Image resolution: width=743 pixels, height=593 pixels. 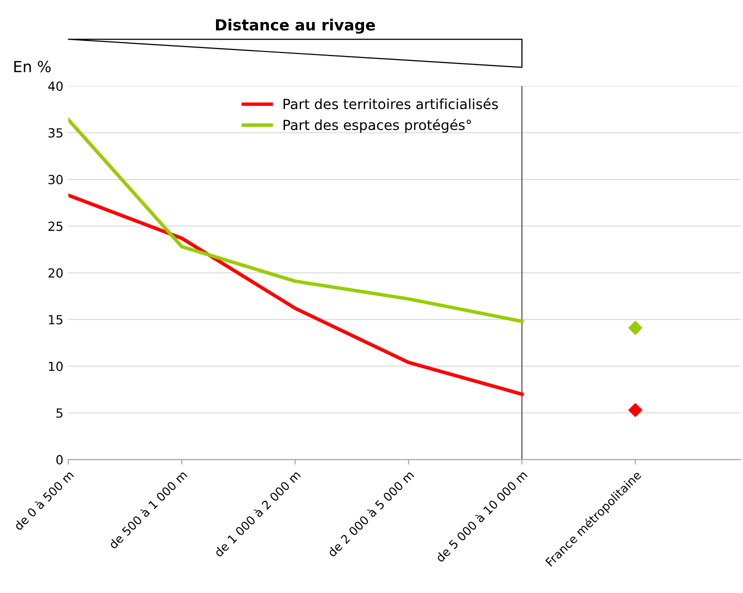 I want to click on y-tick-label: 10, so click(x=55, y=367).